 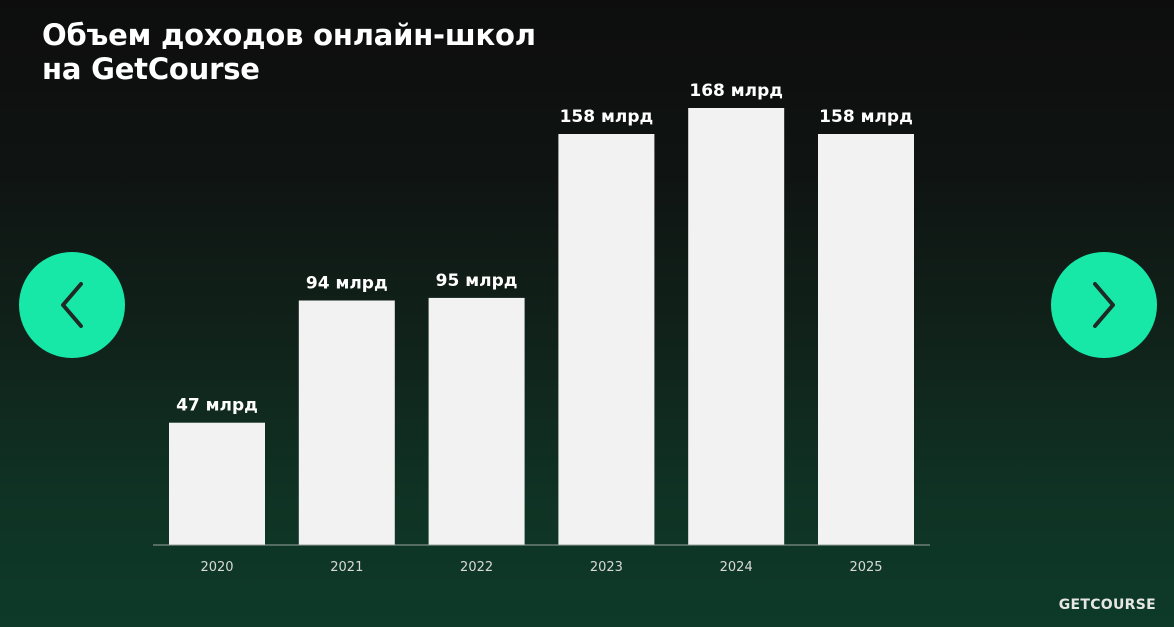 I want to click on data-label-2024: 168 млрд, so click(x=736, y=91).